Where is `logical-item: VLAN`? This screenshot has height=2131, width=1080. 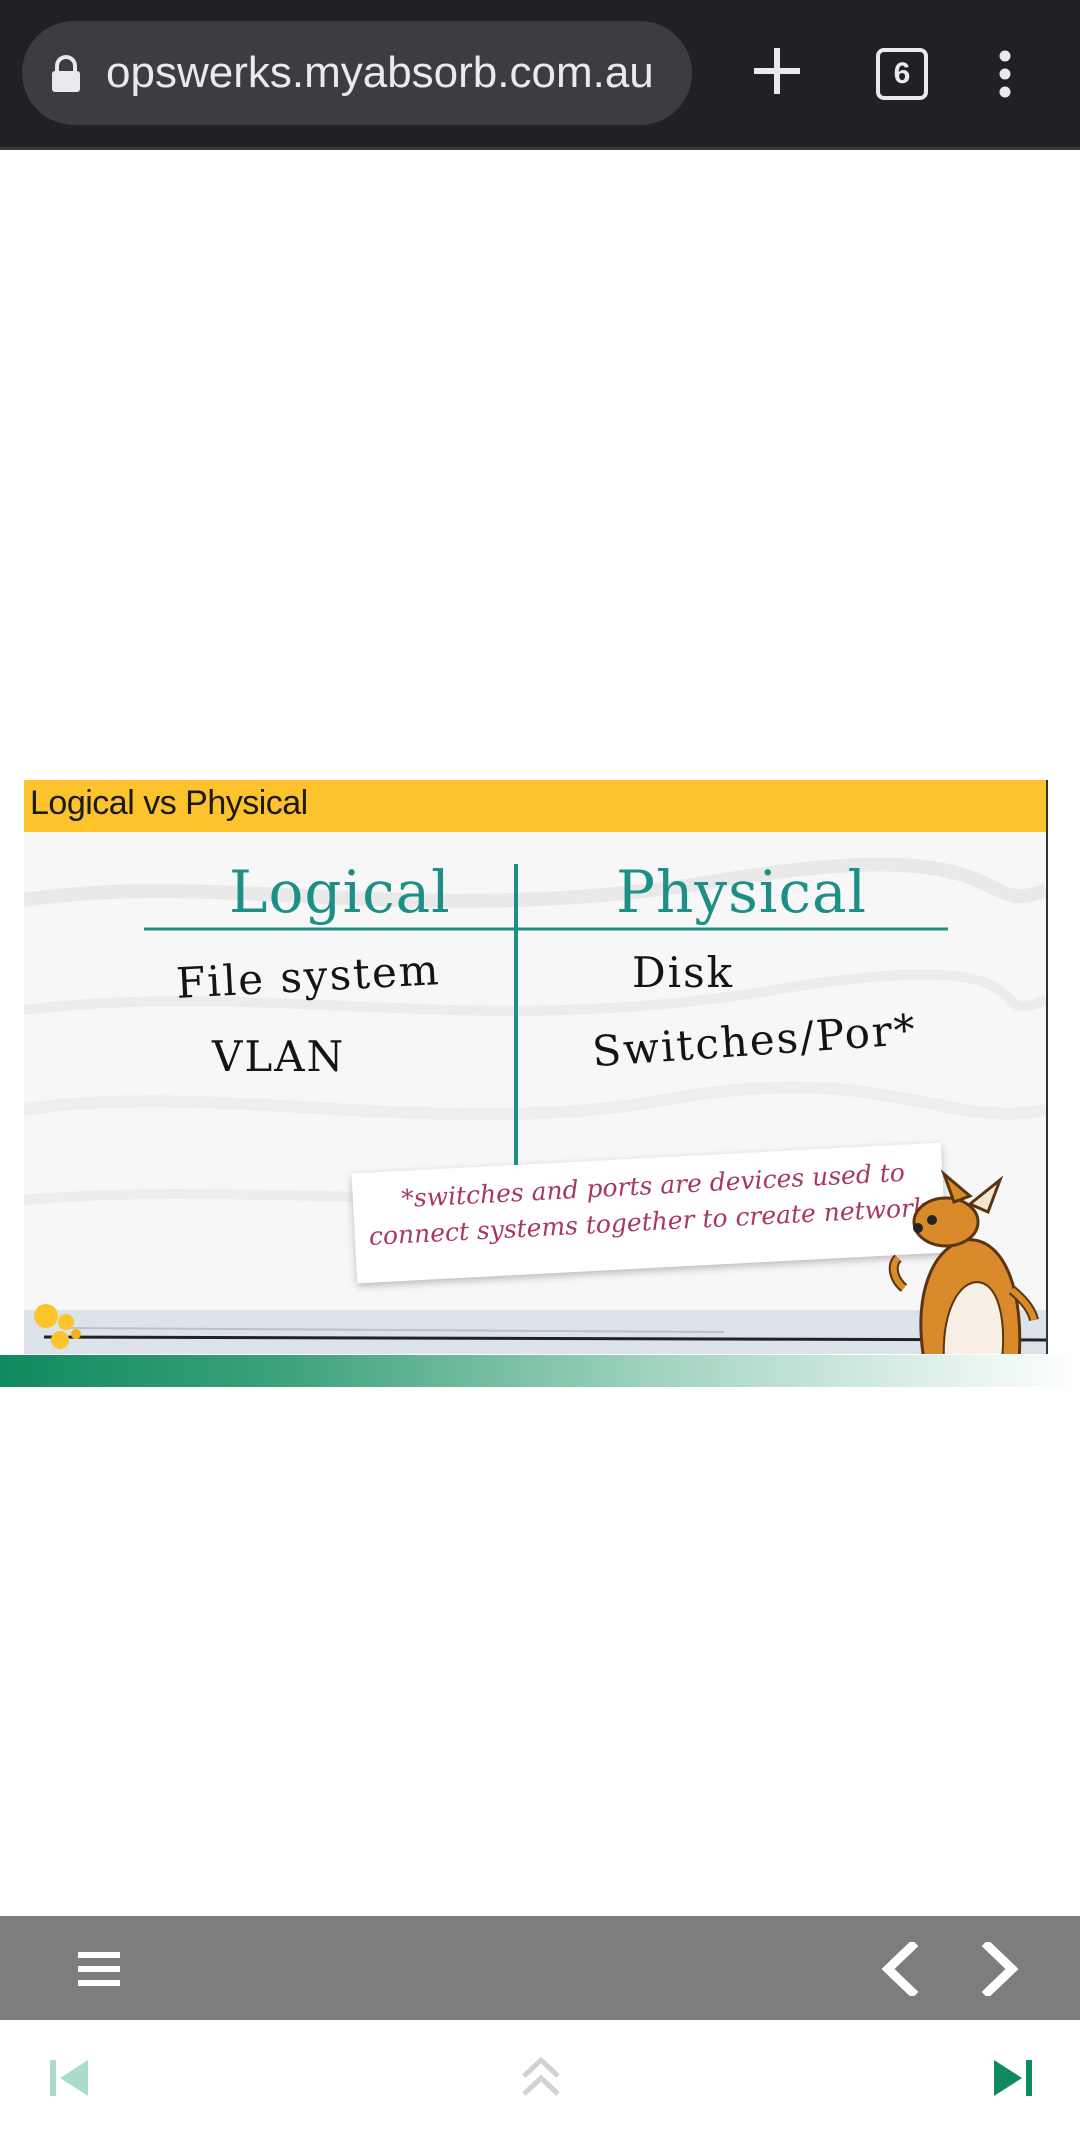 logical-item: VLAN is located at coordinates (279, 1056).